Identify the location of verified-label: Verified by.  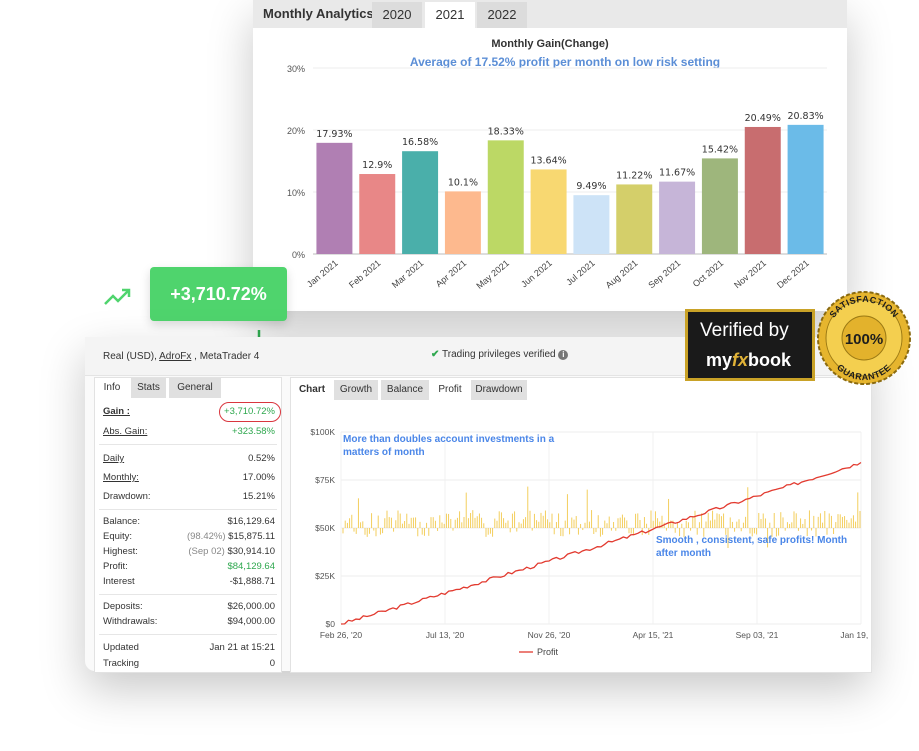
(744, 330).